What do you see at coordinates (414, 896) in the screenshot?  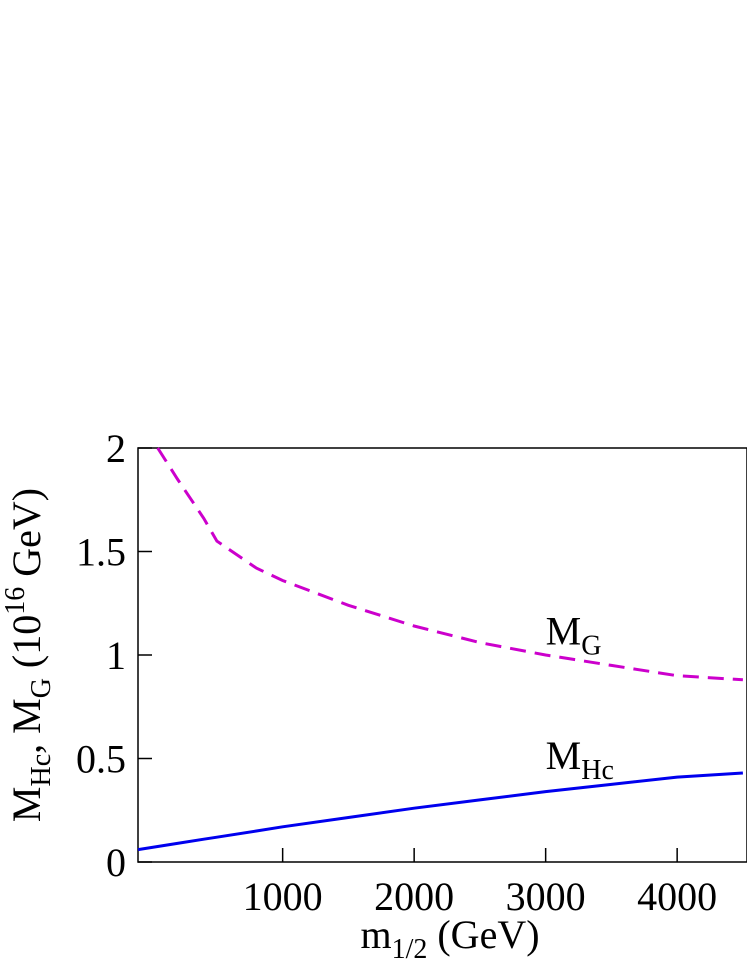 I see `x-tick-label: 2000` at bounding box center [414, 896].